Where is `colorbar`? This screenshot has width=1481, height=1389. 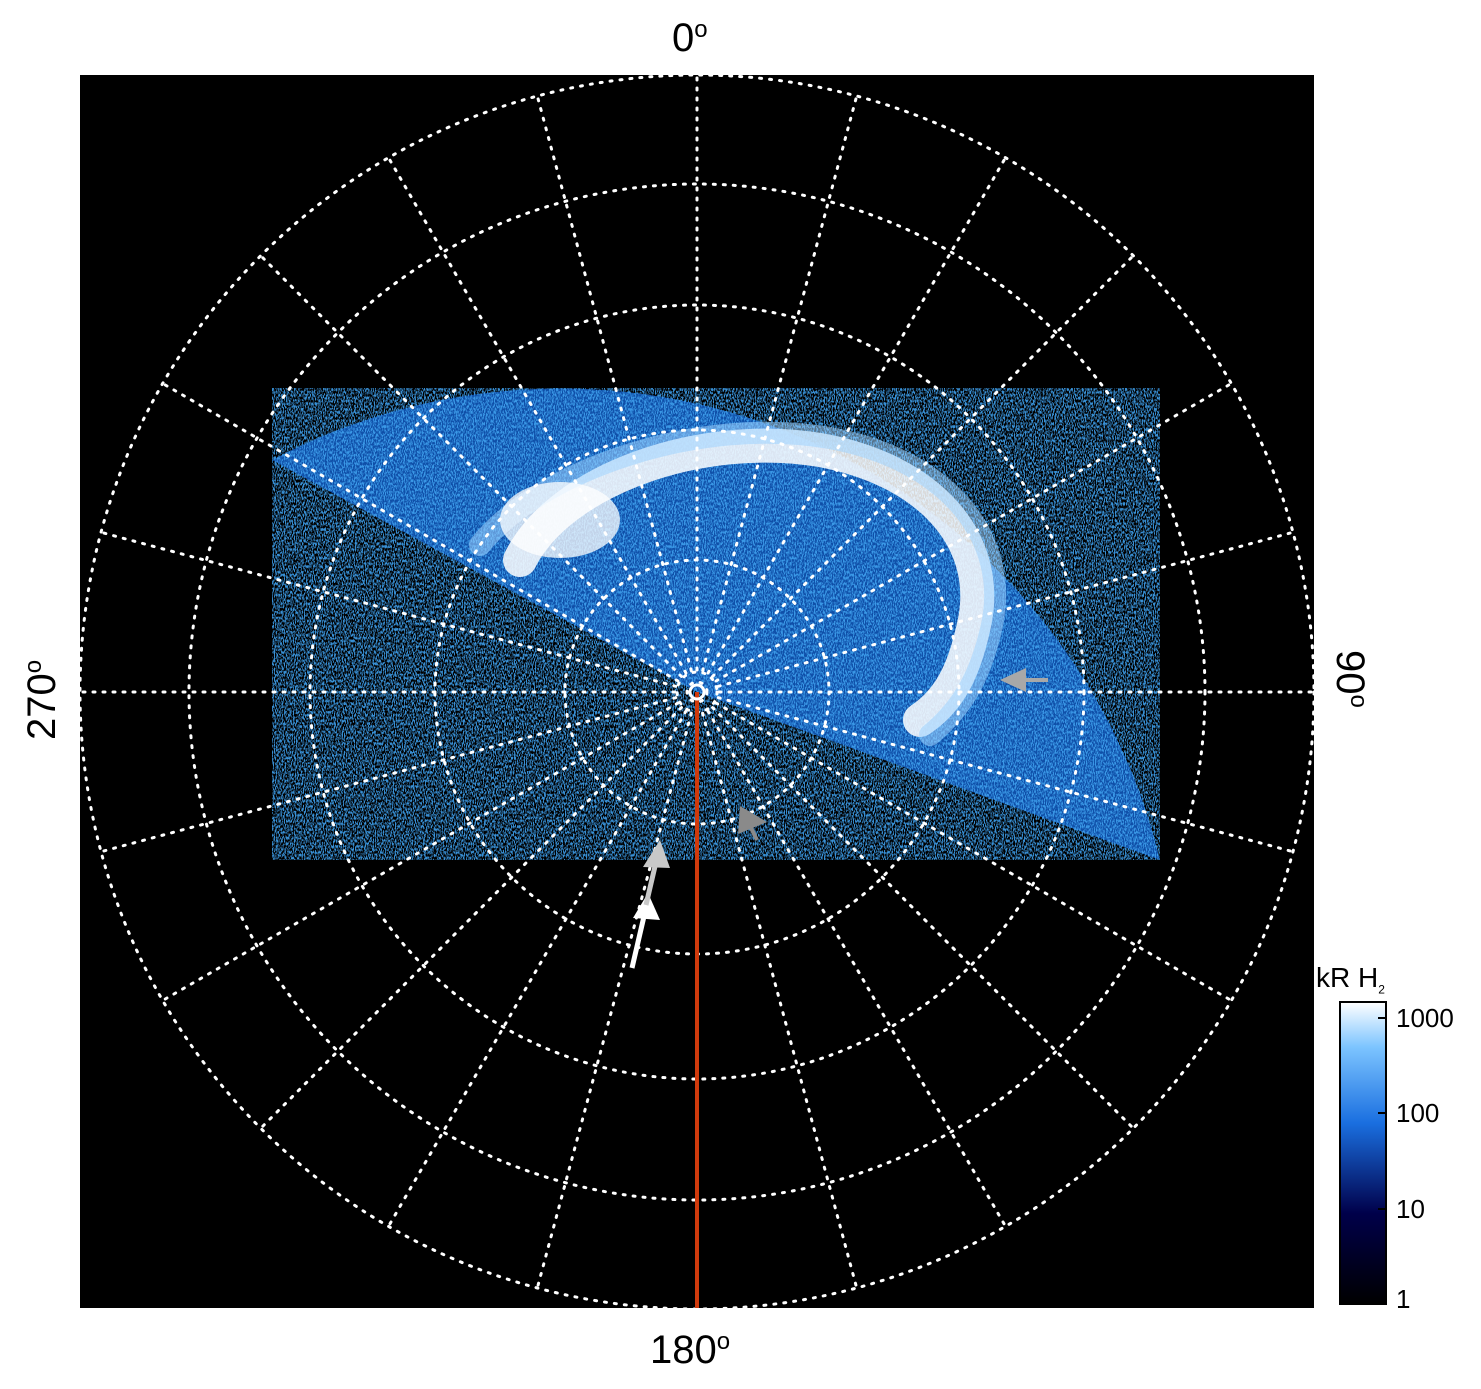 colorbar is located at coordinates (1363, 1153).